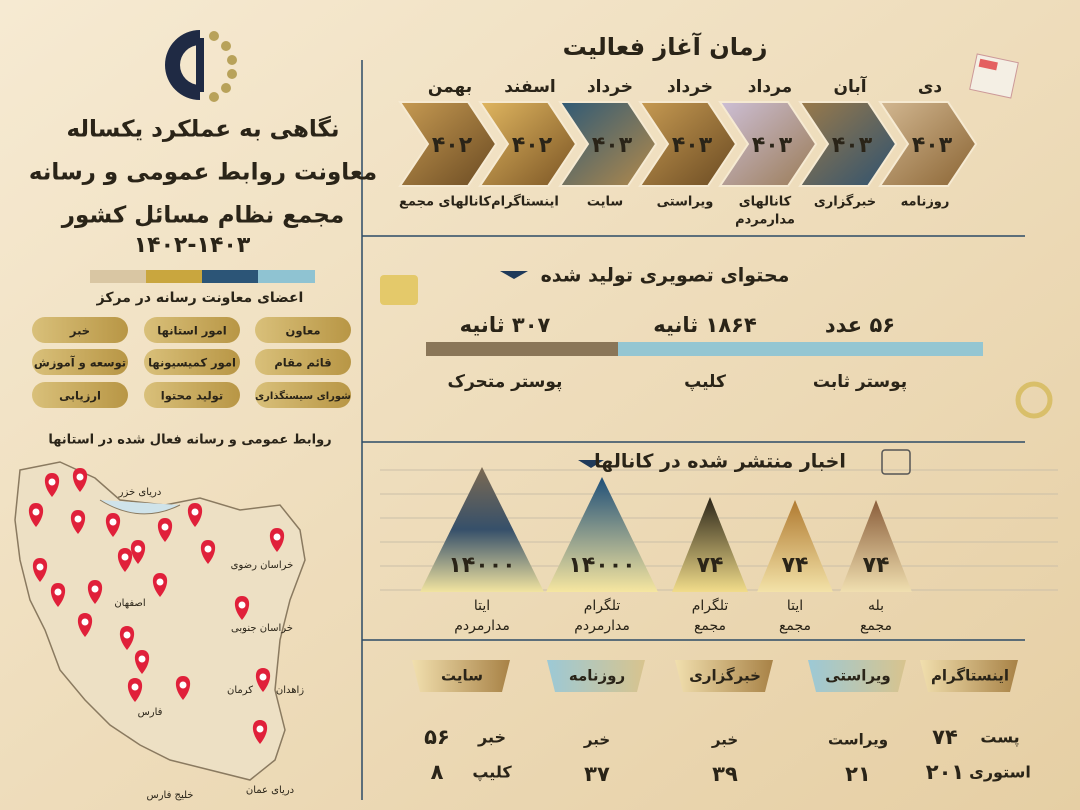 The width and height of the screenshot is (1080, 810). Describe the element at coordinates (270, 790) in the screenshot. I see `map-label: دریای عمان` at that location.